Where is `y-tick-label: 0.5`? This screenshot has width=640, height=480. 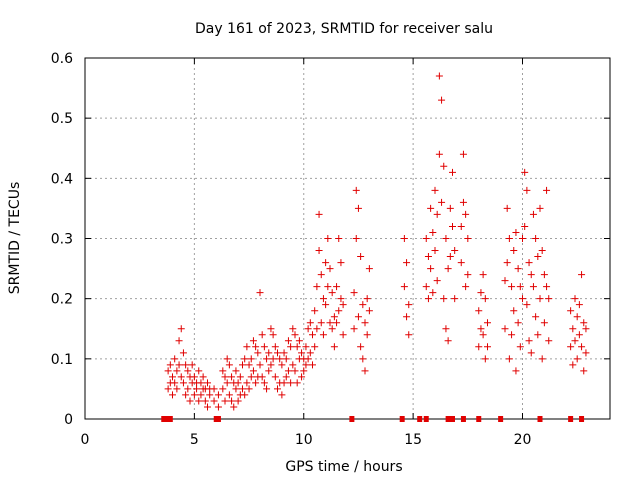 y-tick-label: 0.5 is located at coordinates (62, 119).